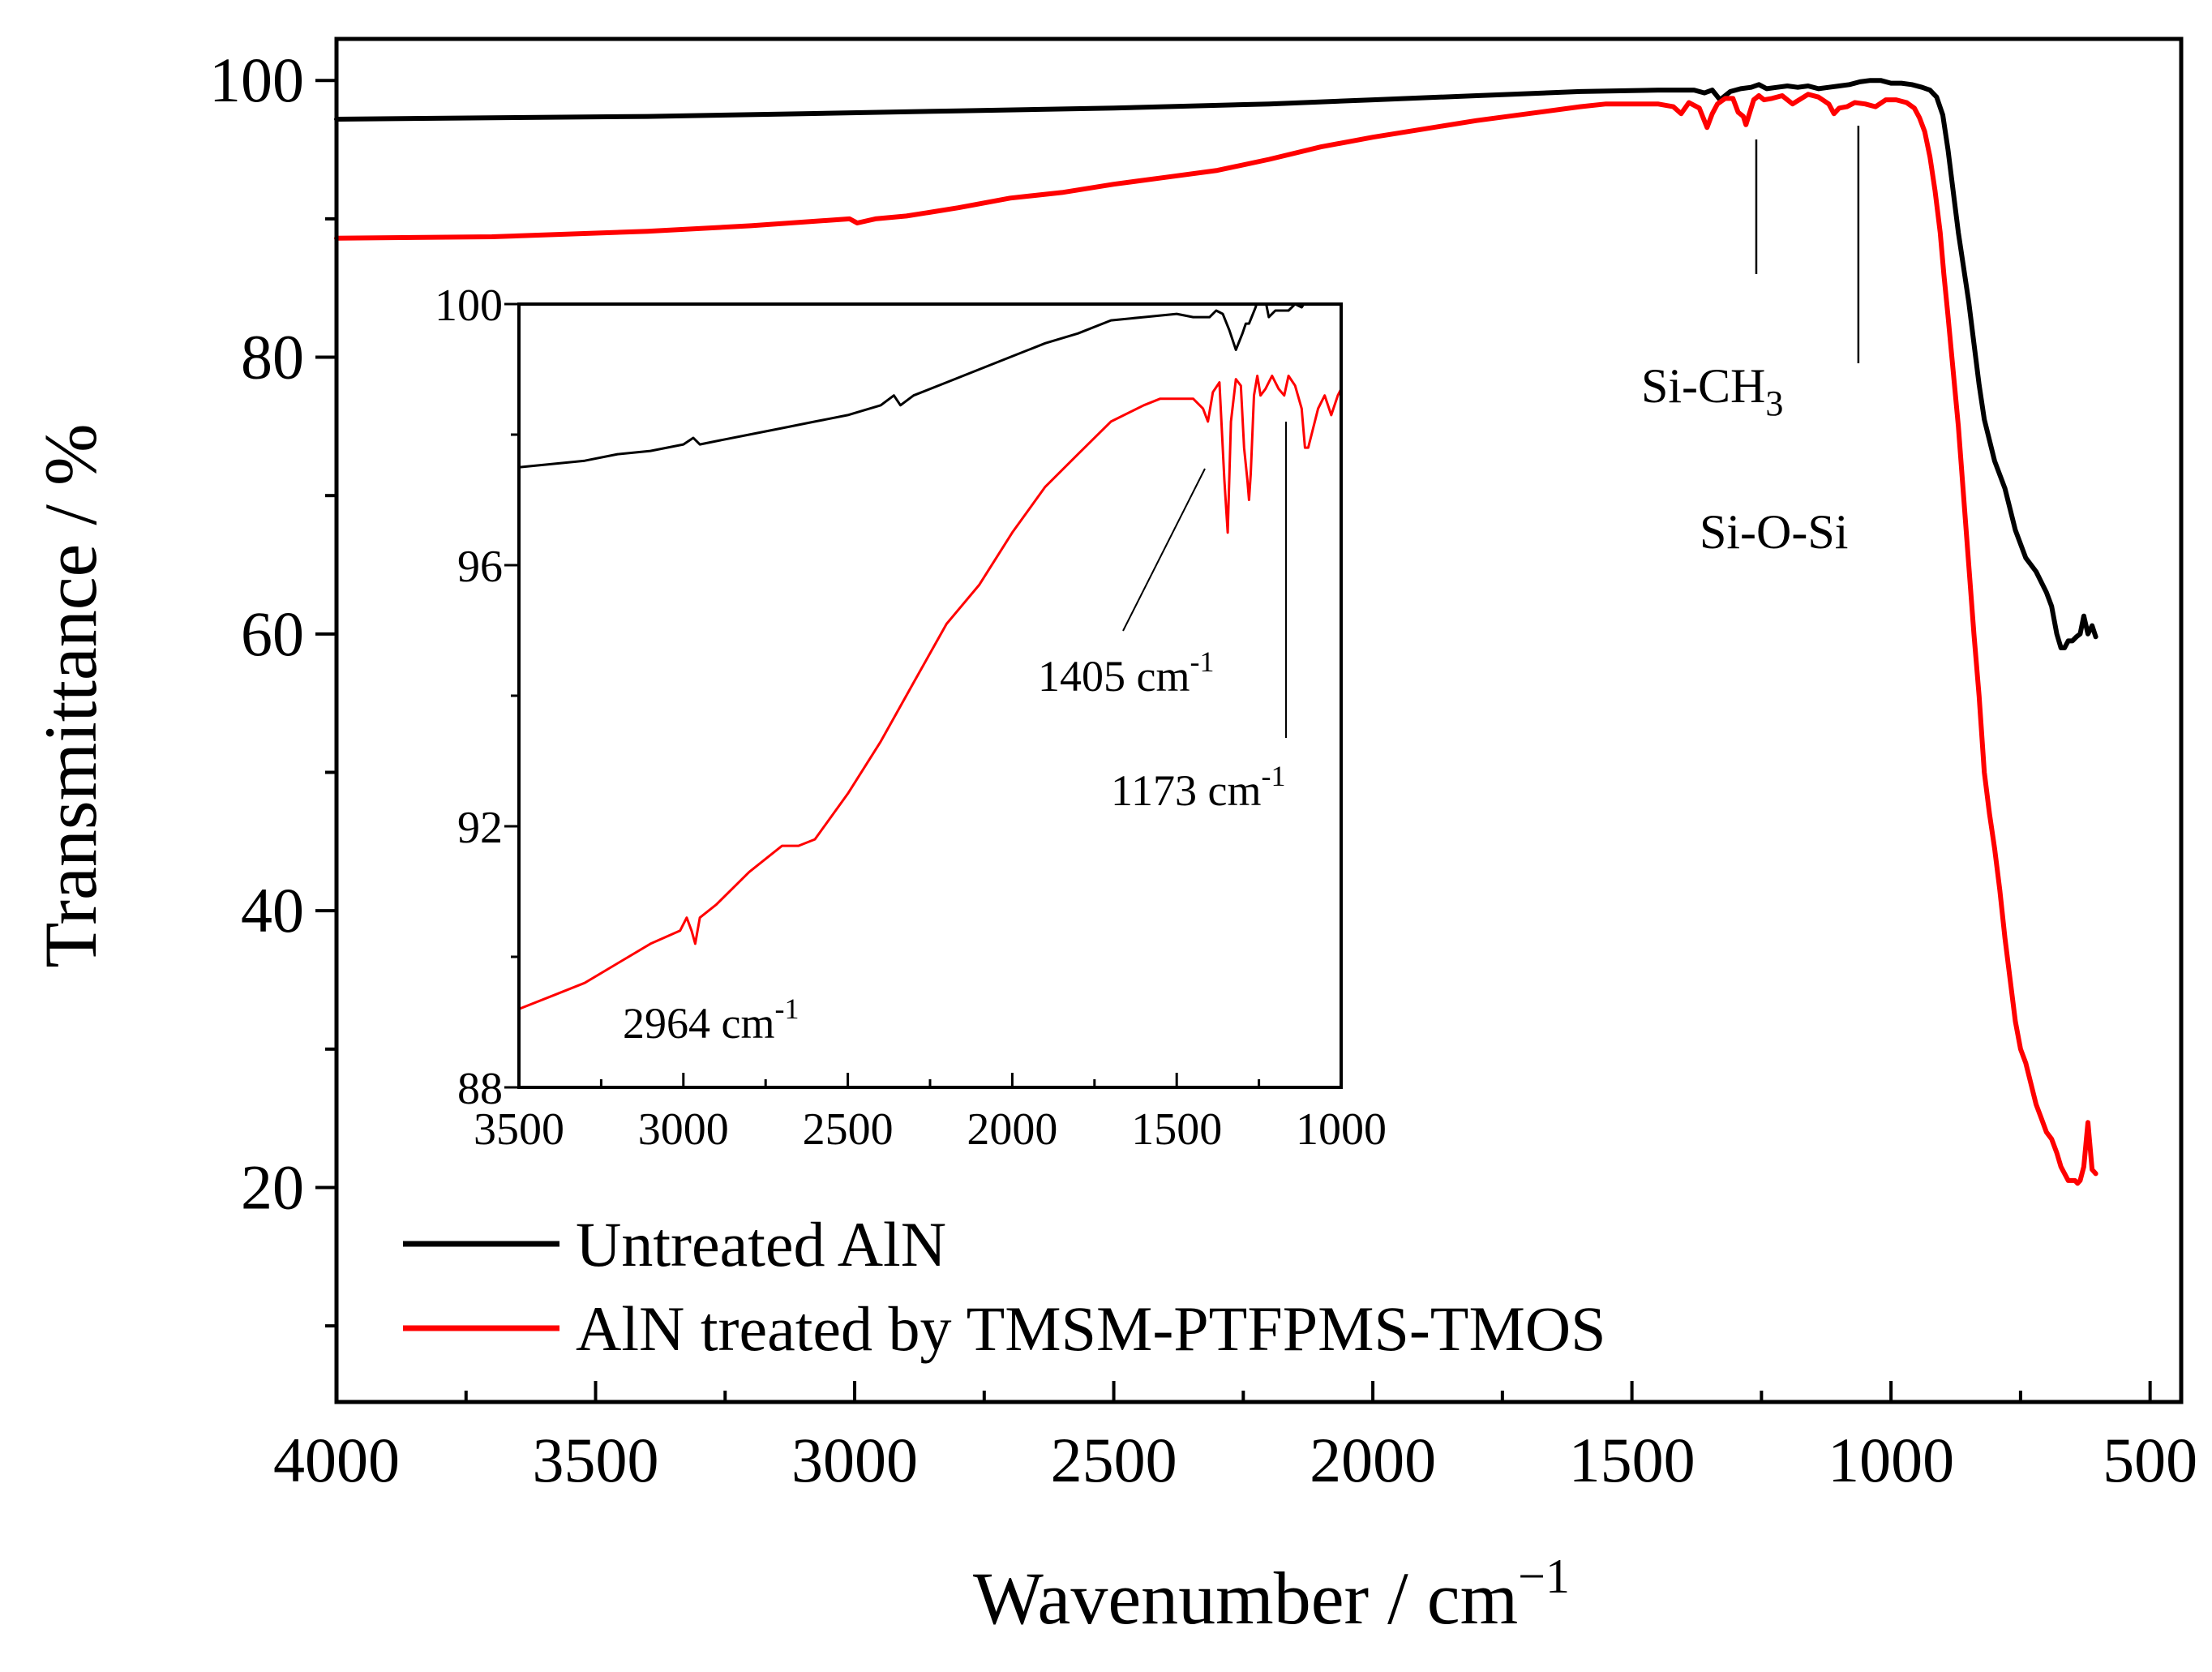 The height and width of the screenshot is (1672, 2212). Describe the element at coordinates (1245, 1598) in the screenshot. I see `x-axis-title-text: Wavenumber / cm` at that location.